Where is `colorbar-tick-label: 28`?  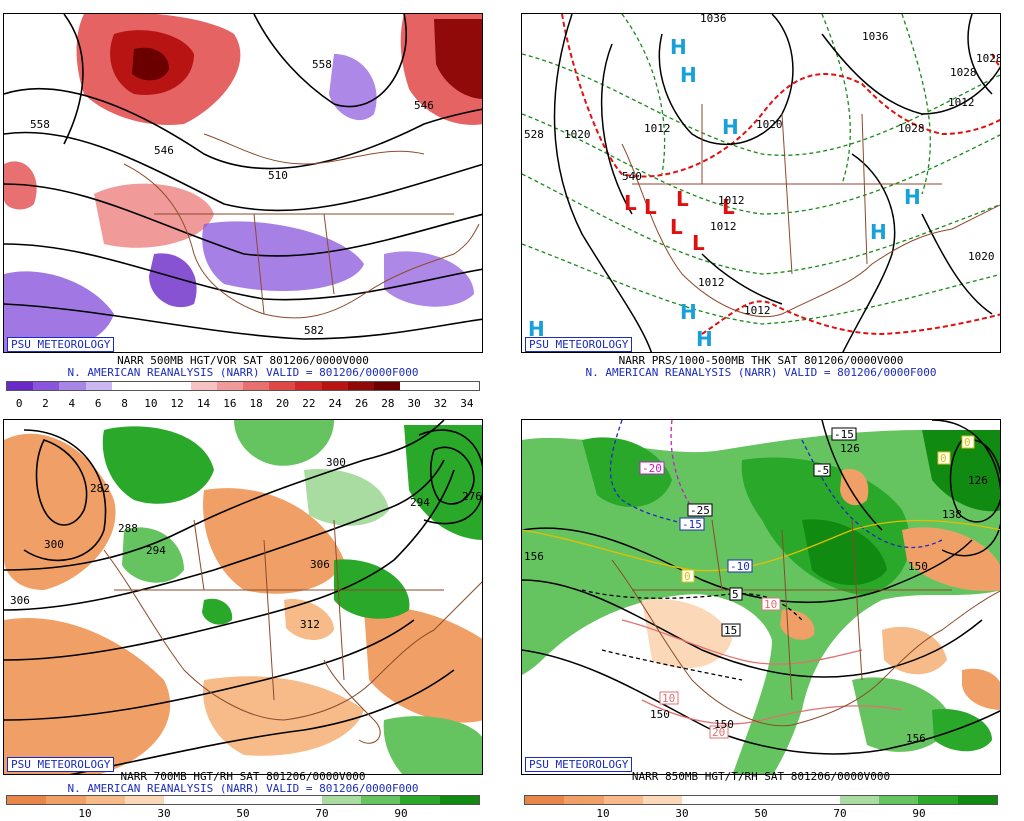 colorbar-tick-label: 28 is located at coordinates (388, 403).